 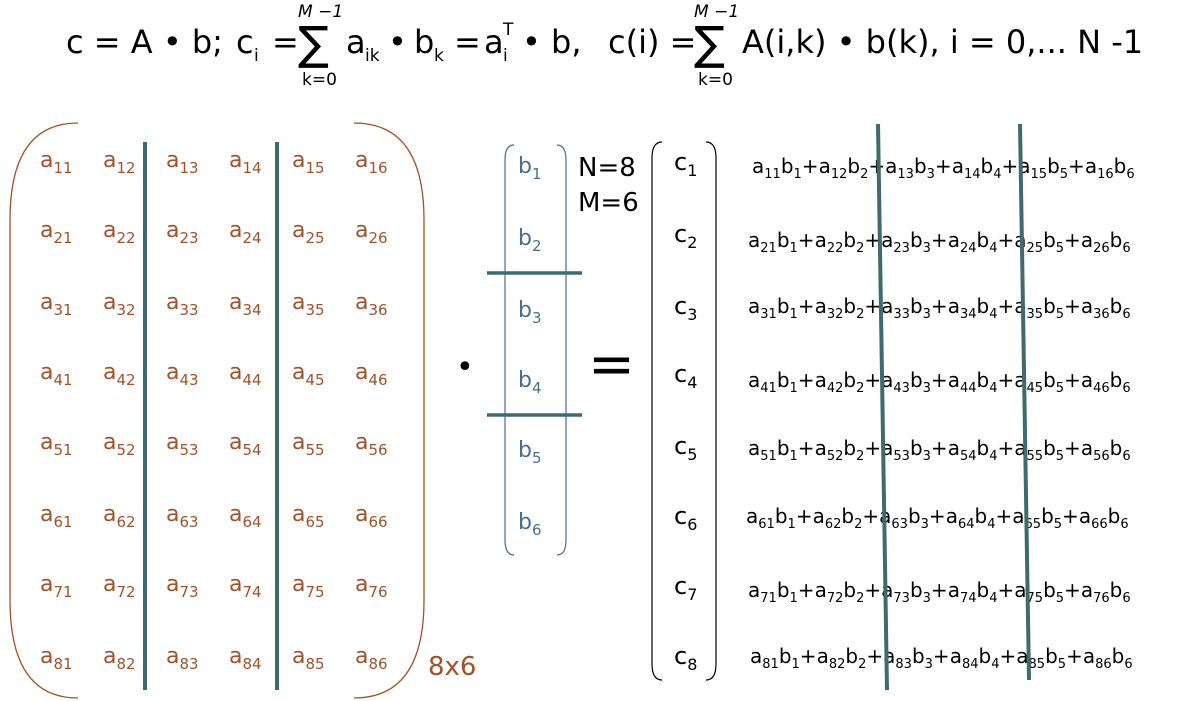 I want to click on matrix-cell: a85, so click(x=308, y=658).